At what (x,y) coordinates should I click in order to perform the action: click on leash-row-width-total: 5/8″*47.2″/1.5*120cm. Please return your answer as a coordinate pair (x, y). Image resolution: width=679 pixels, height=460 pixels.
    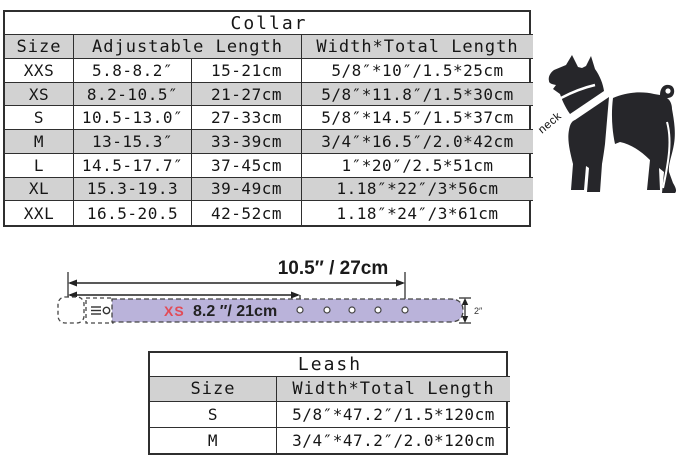
    Looking at the image, I should click on (393, 415).